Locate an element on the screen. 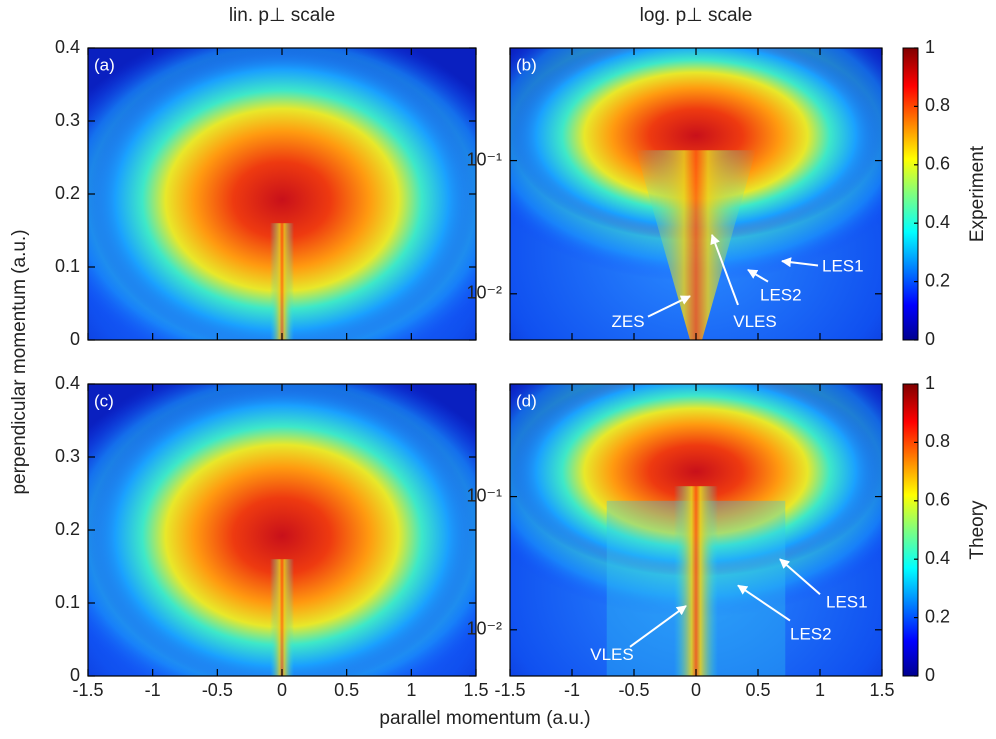  panel-label: (d) is located at coordinates (526, 400).